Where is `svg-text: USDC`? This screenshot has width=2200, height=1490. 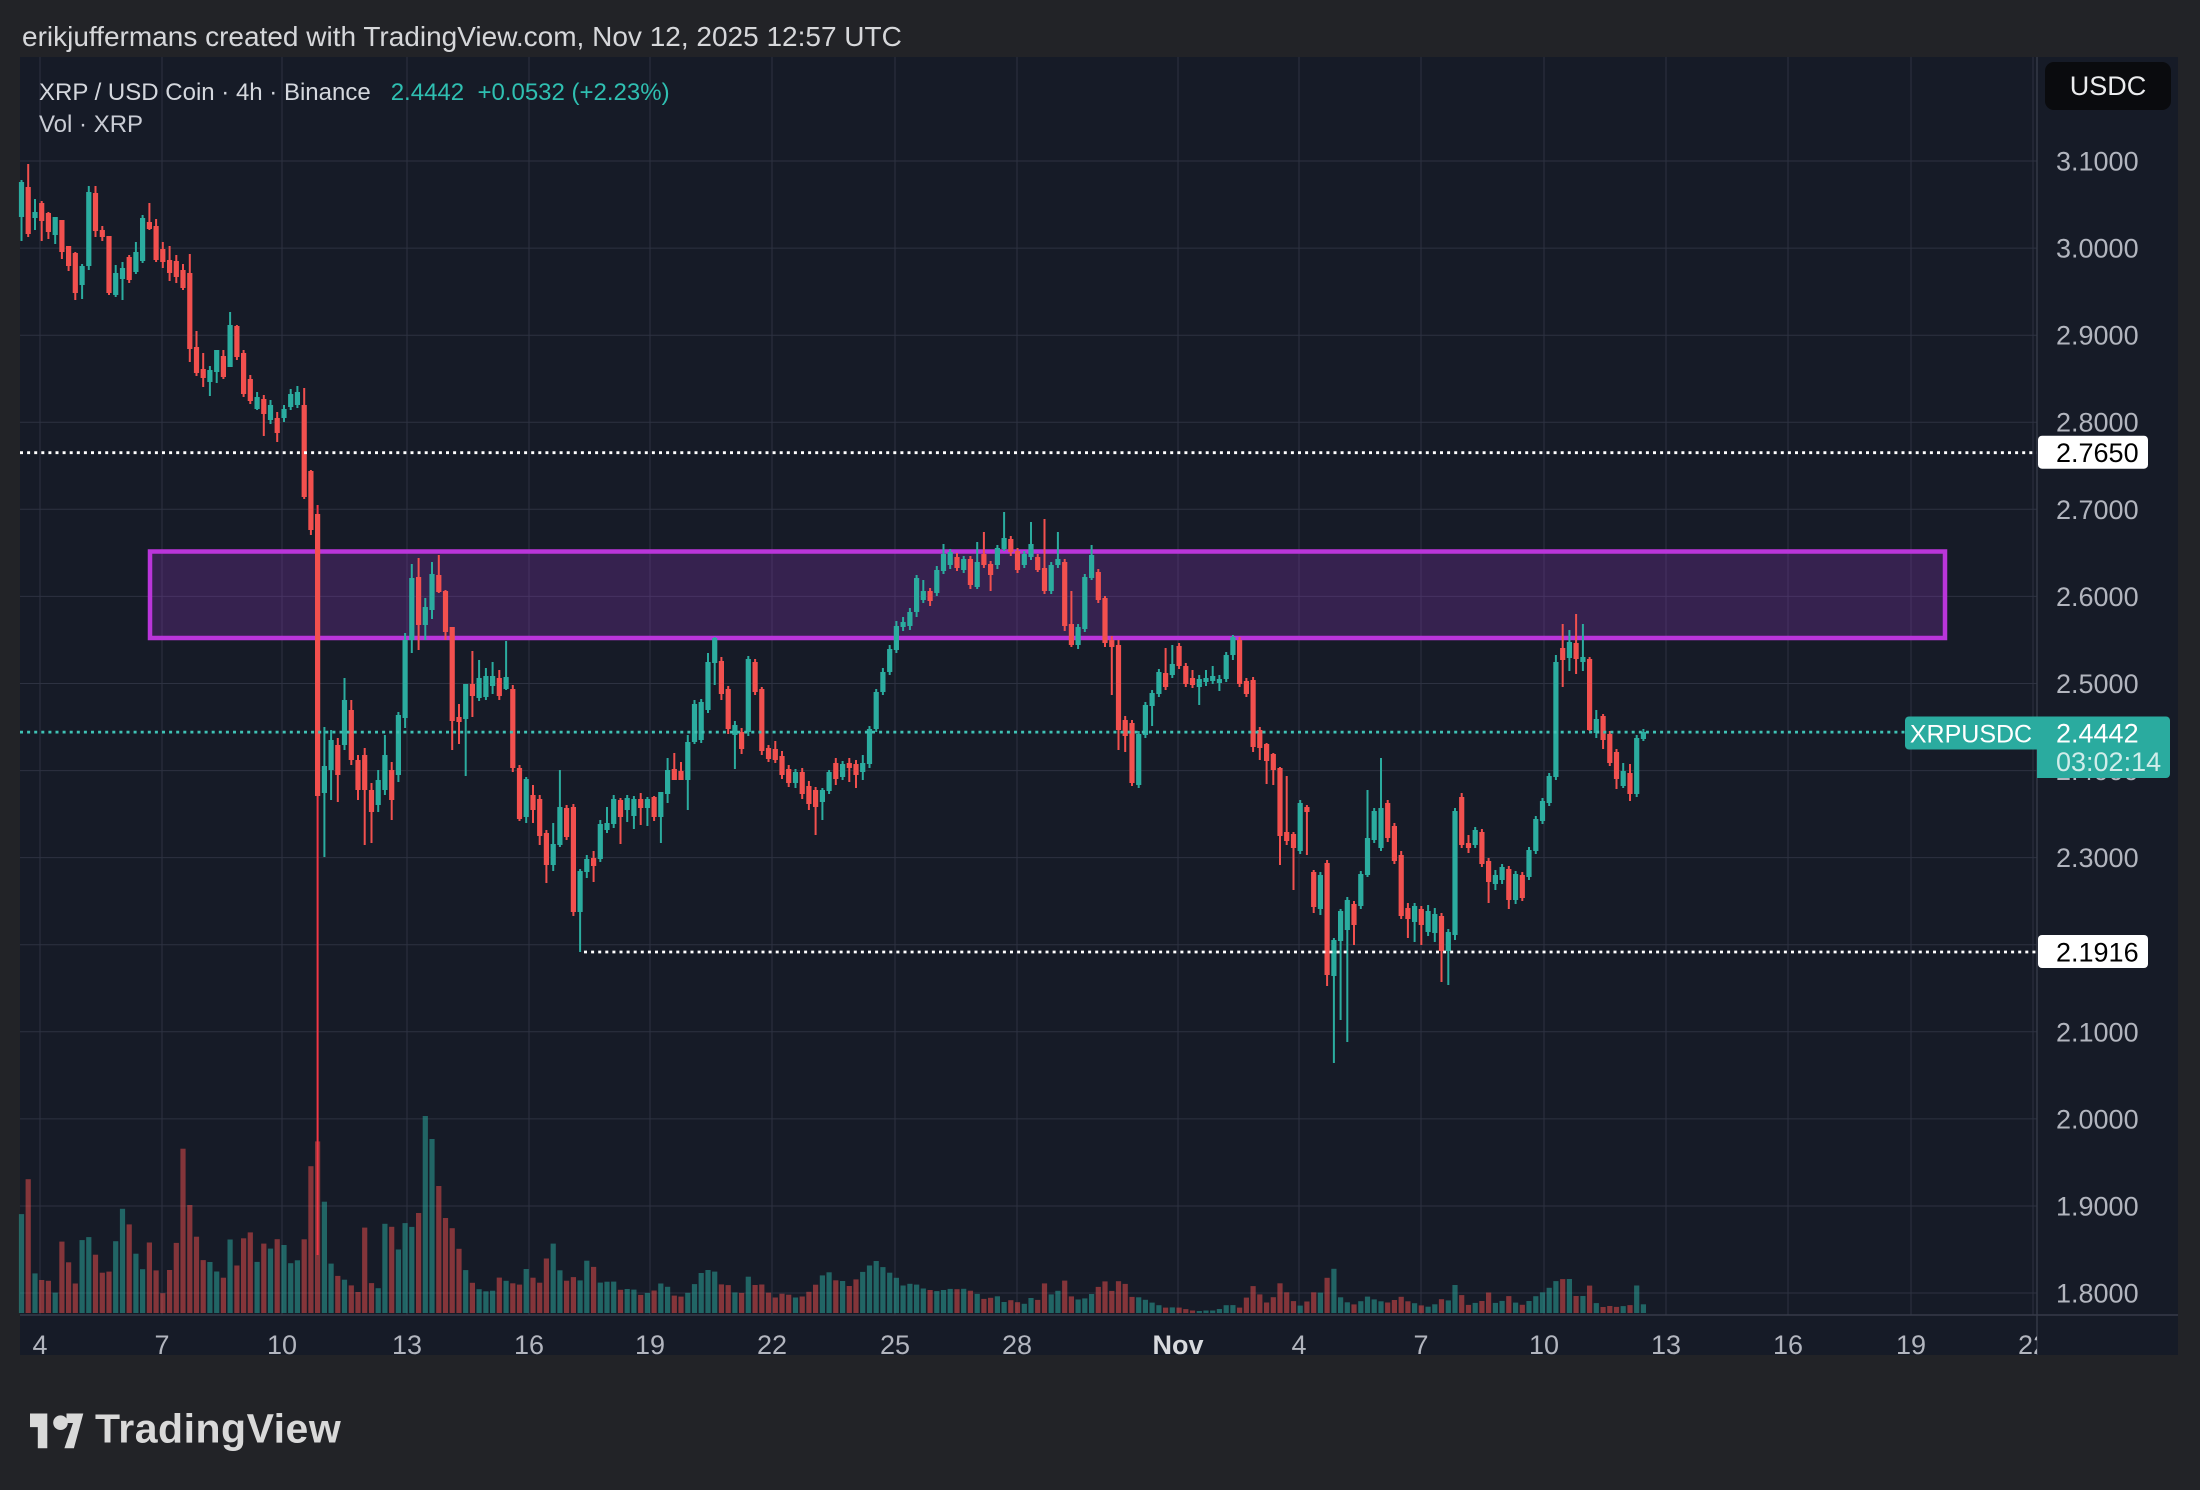 svg-text: USDC is located at coordinates (2108, 86).